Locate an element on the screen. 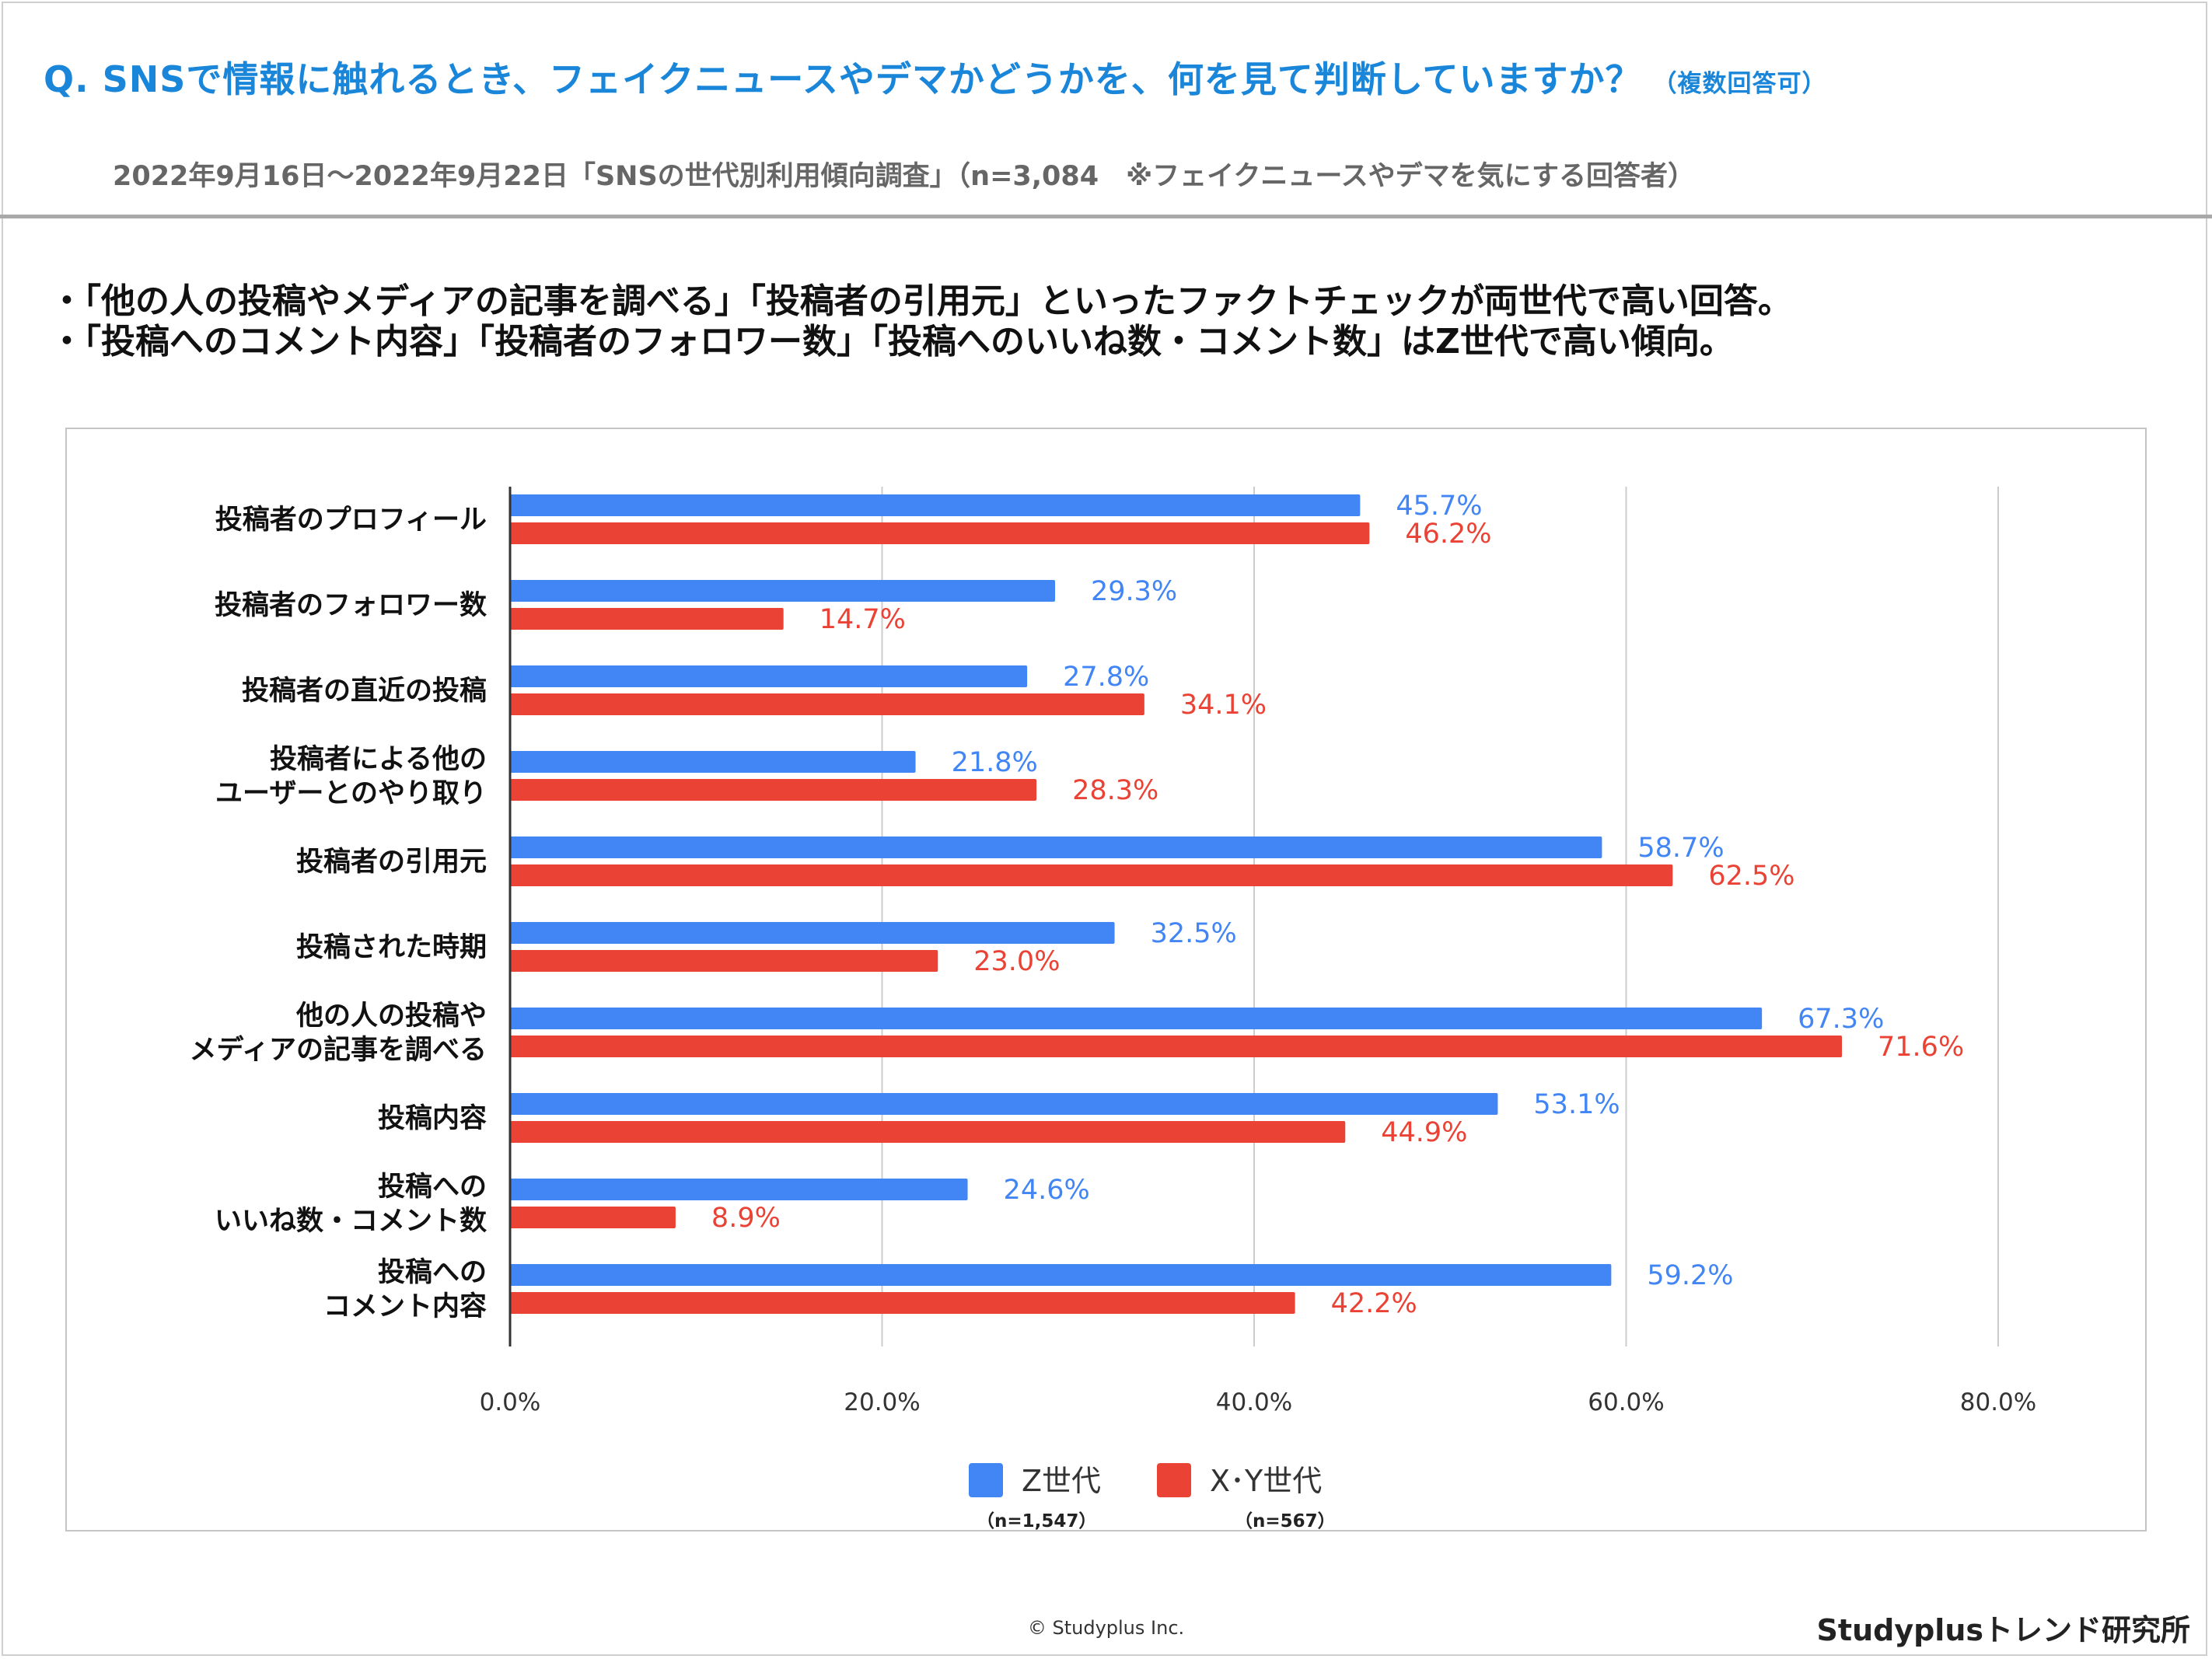 Image resolution: width=2212 pixels, height=1659 pixels. x-tick-label: 0.0% is located at coordinates (510, 1402).